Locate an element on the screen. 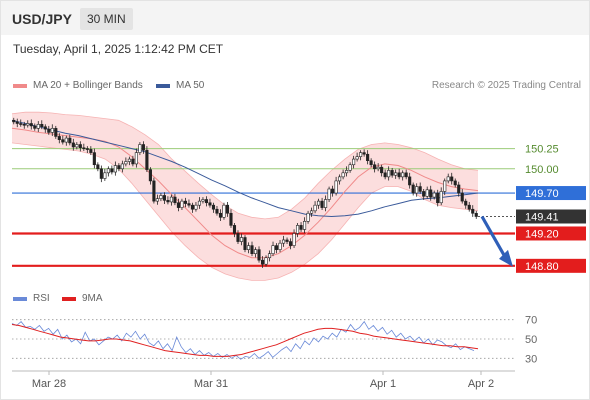 This screenshot has height=400, width=590. rsi-tick-2: 30 is located at coordinates (531, 359).